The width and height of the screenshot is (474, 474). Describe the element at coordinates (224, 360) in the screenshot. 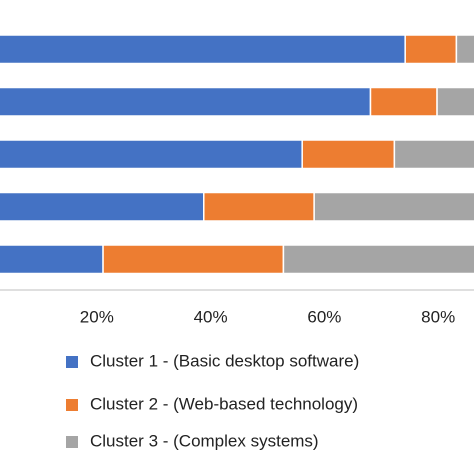

I see `legend-label: Cluster 1 - (Basic desktop software)` at that location.